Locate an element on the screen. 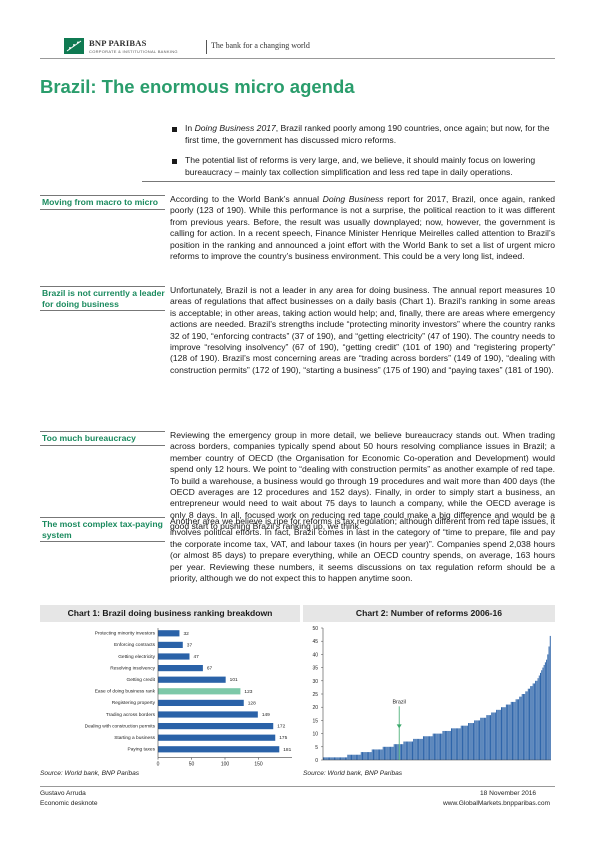 The width and height of the screenshot is (595, 842). chart1-category-label: Ease of doing business rank is located at coordinates (125, 692).